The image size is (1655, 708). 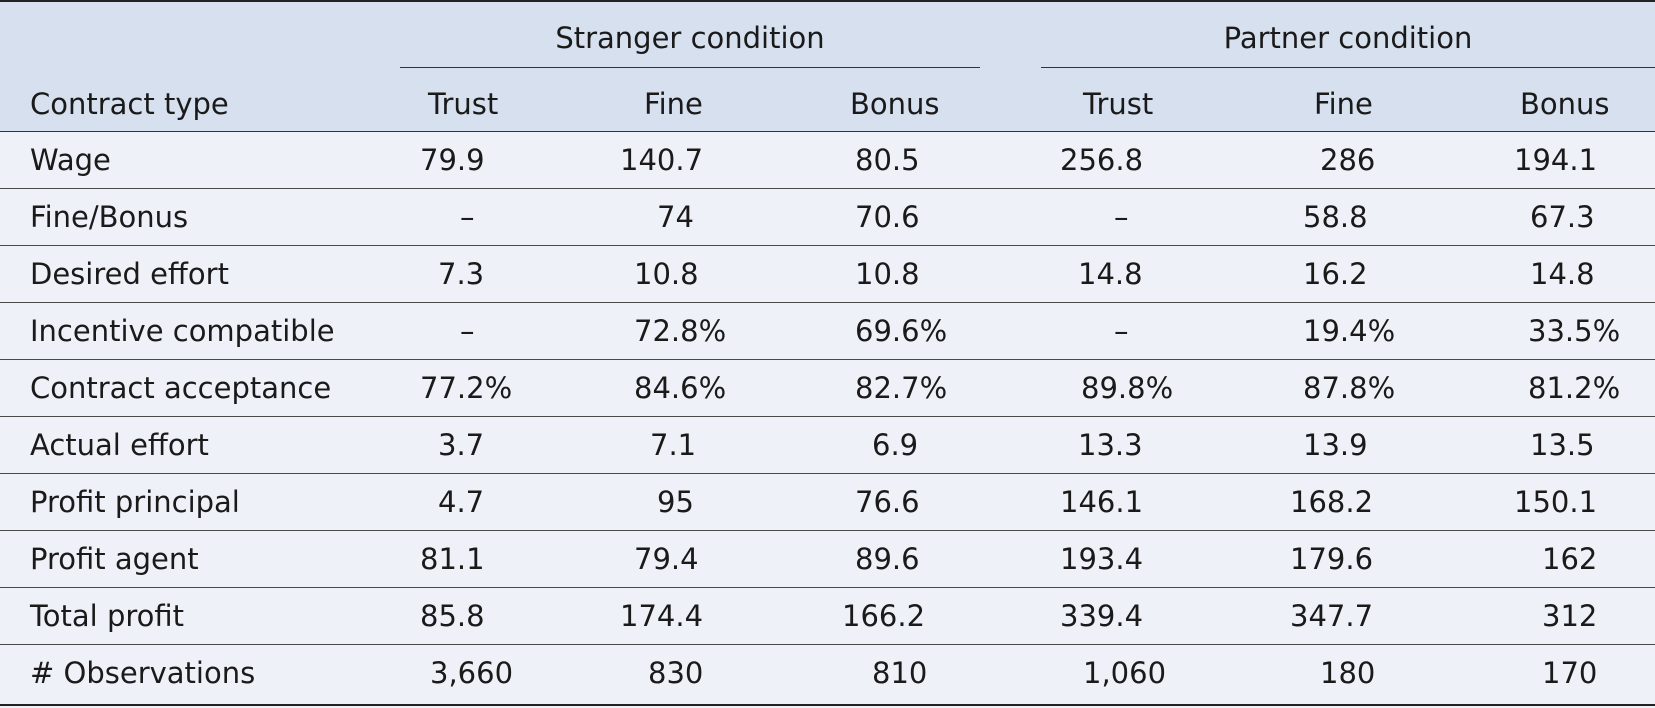 What do you see at coordinates (109, 217) in the screenshot?
I see `row-label: Fine/Bonus` at bounding box center [109, 217].